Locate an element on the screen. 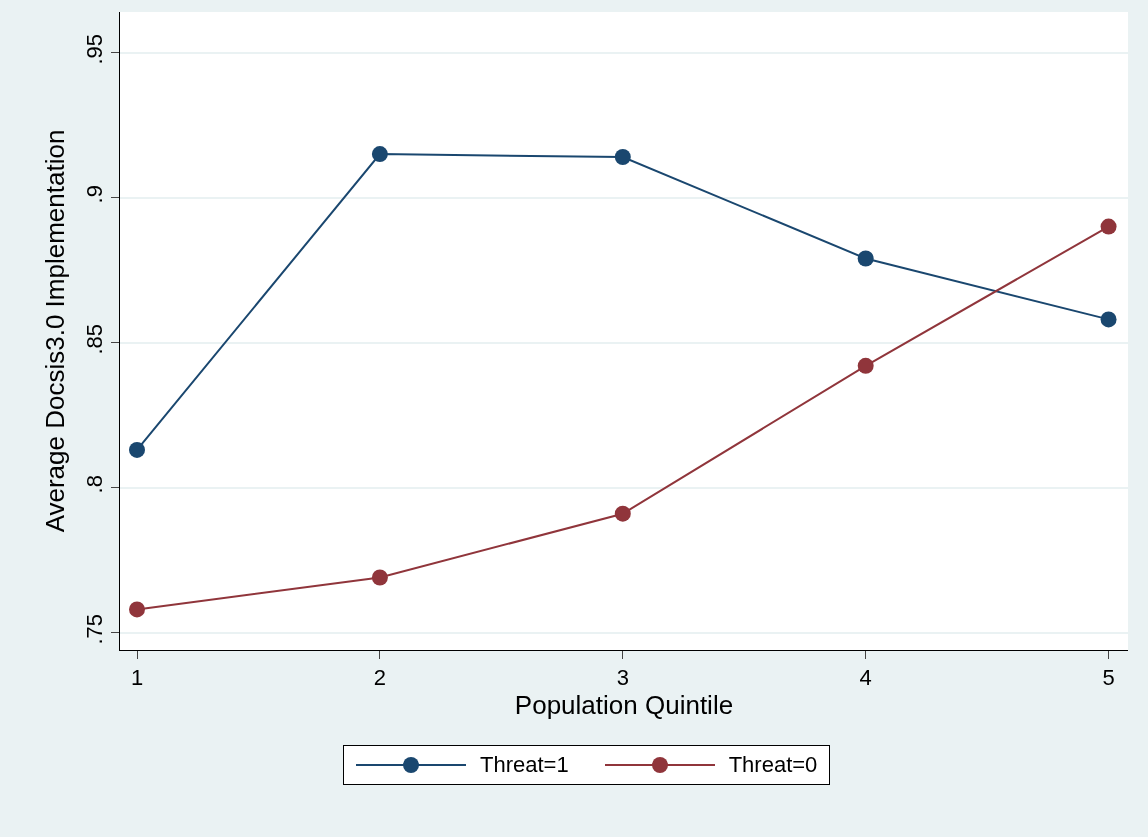  y-tick-label: .85 is located at coordinates (95, 339).